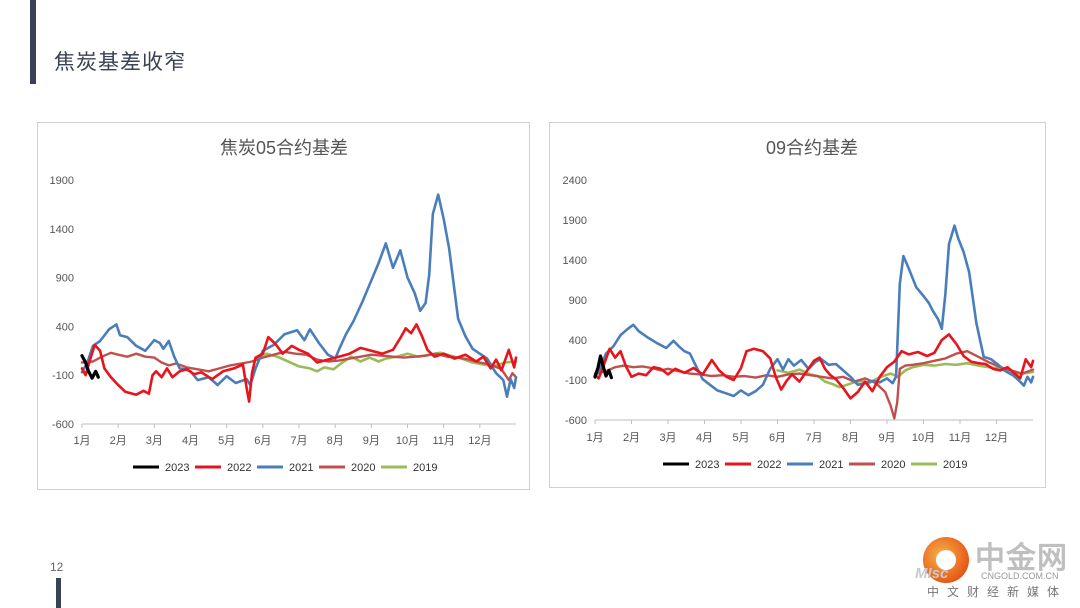 This screenshot has height=608, width=1080. Describe the element at coordinates (812, 148) in the screenshot. I see `chart-title: 09合约基差` at that location.